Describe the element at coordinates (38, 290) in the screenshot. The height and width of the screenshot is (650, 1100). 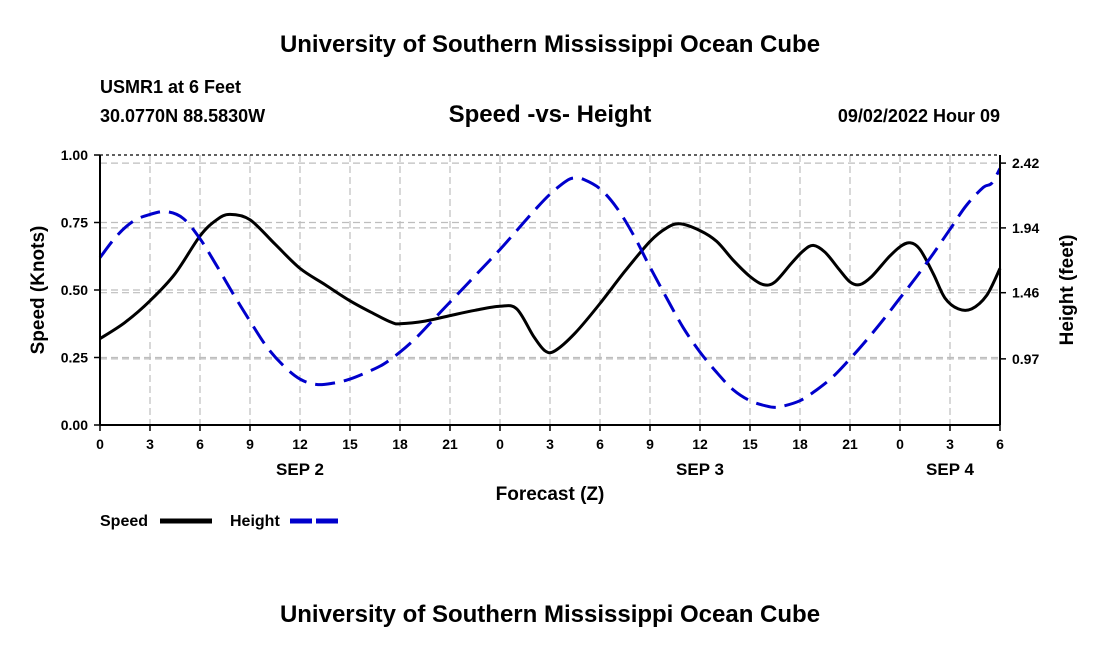
I see `y-axis-label: Speed (Knots)` at that location.